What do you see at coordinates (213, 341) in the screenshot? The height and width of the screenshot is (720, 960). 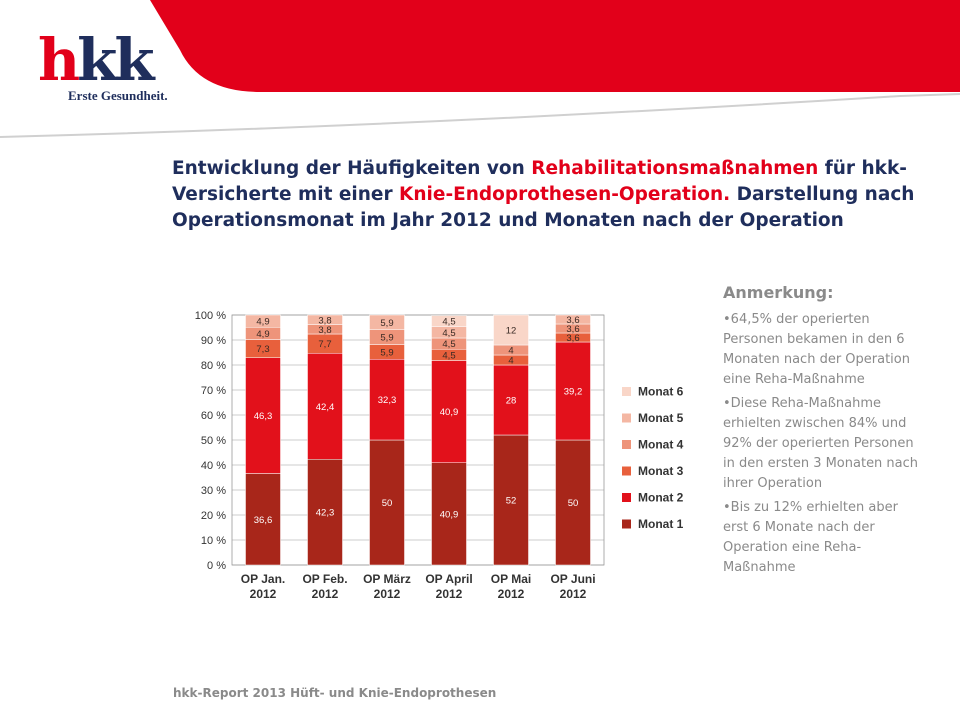 I see `y-tick-label: 90 %` at bounding box center [213, 341].